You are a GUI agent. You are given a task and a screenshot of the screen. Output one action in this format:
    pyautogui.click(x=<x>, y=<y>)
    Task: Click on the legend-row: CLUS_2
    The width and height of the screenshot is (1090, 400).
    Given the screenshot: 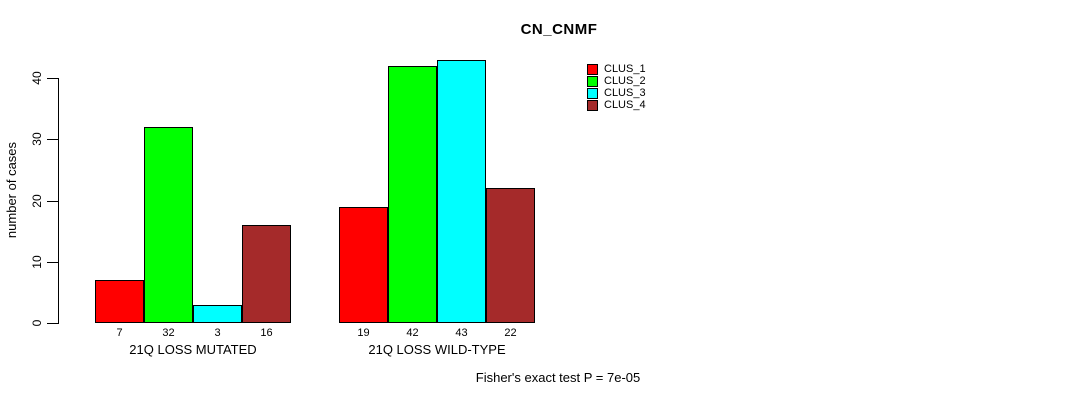 What is the action you would take?
    pyautogui.click(x=616, y=81)
    